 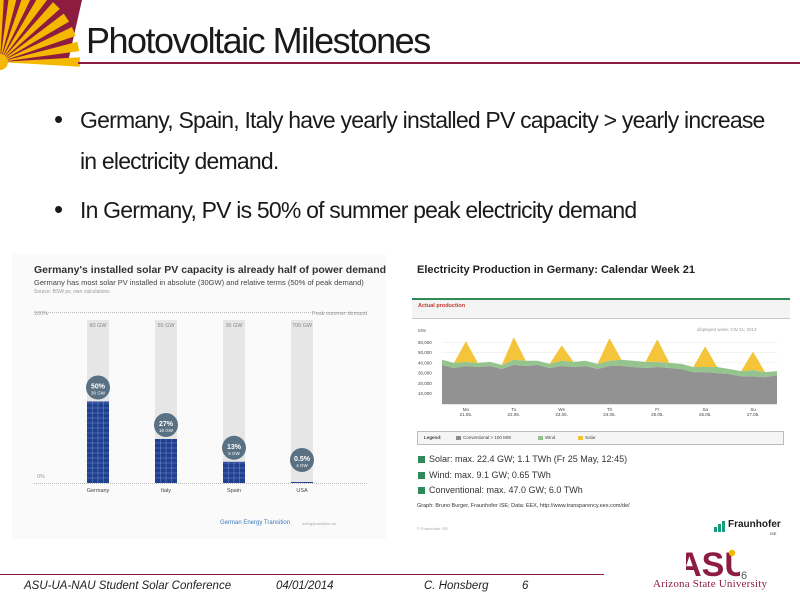 What do you see at coordinates (590, 437) in the screenshot?
I see `legend-label: Solar` at bounding box center [590, 437].